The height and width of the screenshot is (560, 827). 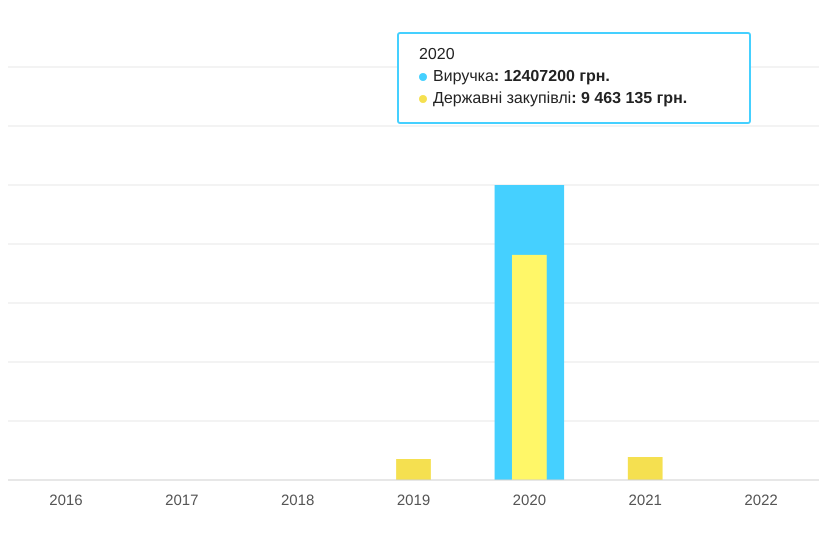 What do you see at coordinates (463, 76) in the screenshot?
I see `legend-label: Виручка` at bounding box center [463, 76].